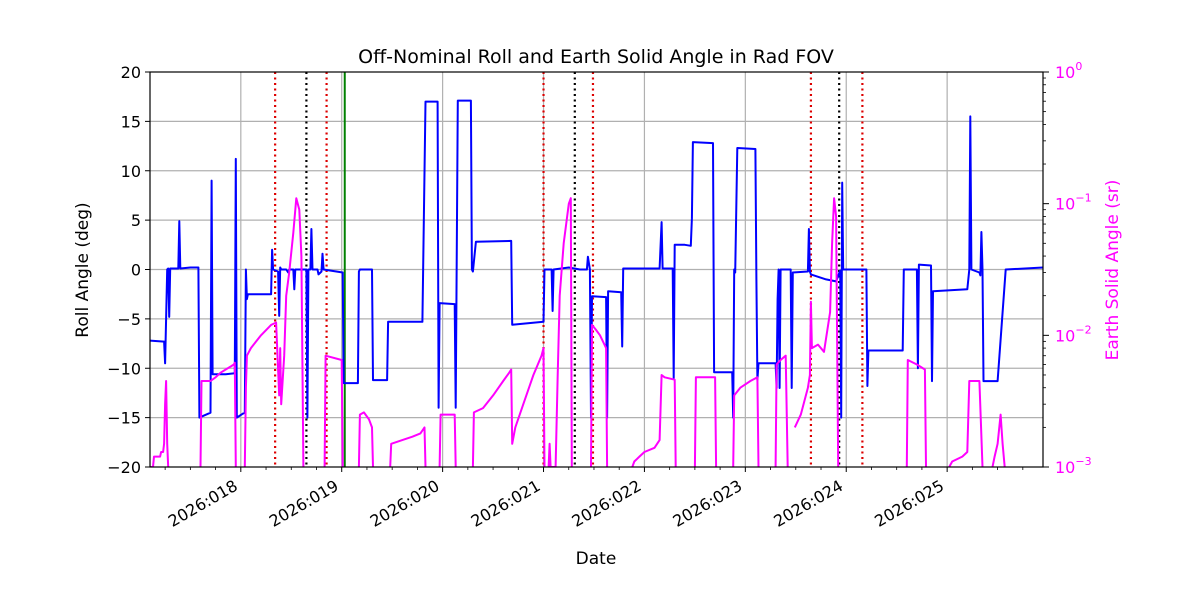 This screenshot has height=600, width=1200. Describe the element at coordinates (607, 503) in the screenshot. I see `x-tick-label: 2026:022` at that location.